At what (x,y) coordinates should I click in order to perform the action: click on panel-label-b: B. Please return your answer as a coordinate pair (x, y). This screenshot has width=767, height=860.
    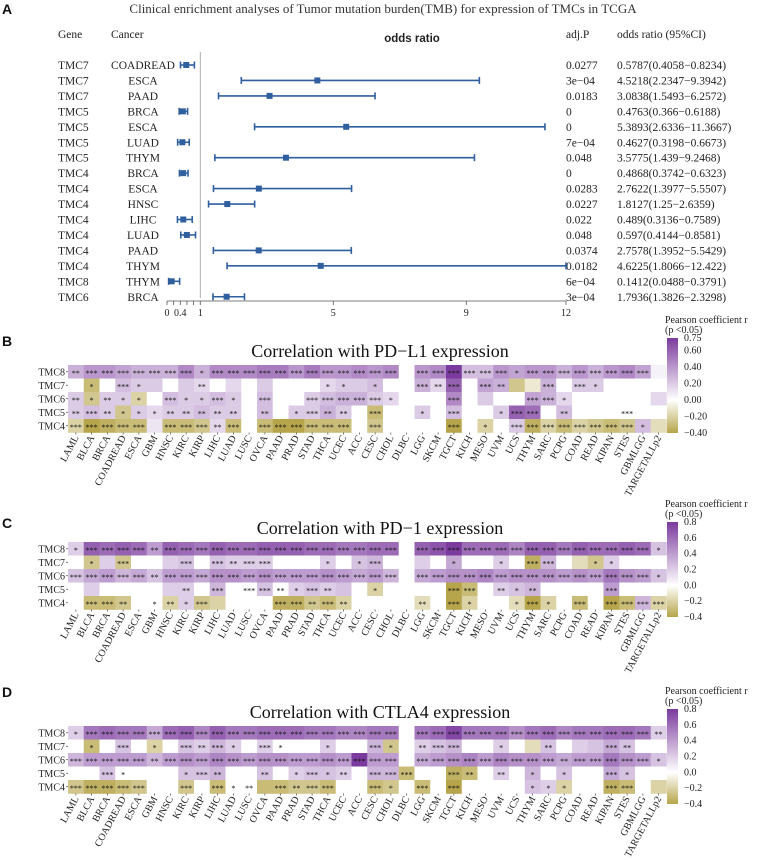
    Looking at the image, I should click on (7, 341).